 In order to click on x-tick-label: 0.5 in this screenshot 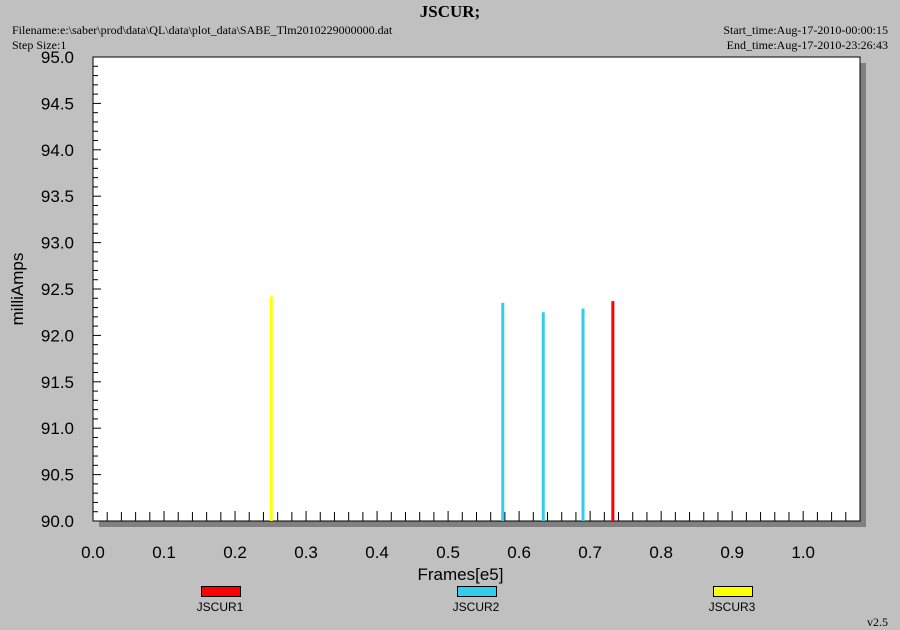, I will do `click(448, 552)`.